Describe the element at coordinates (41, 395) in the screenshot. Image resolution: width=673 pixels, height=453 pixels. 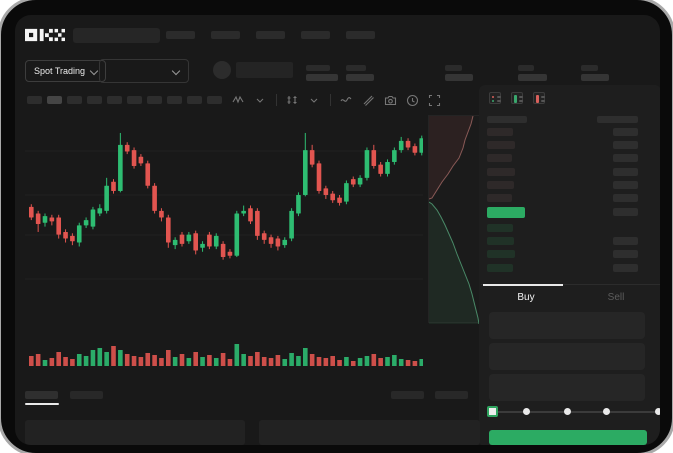
I see `orders-tab-active` at that location.